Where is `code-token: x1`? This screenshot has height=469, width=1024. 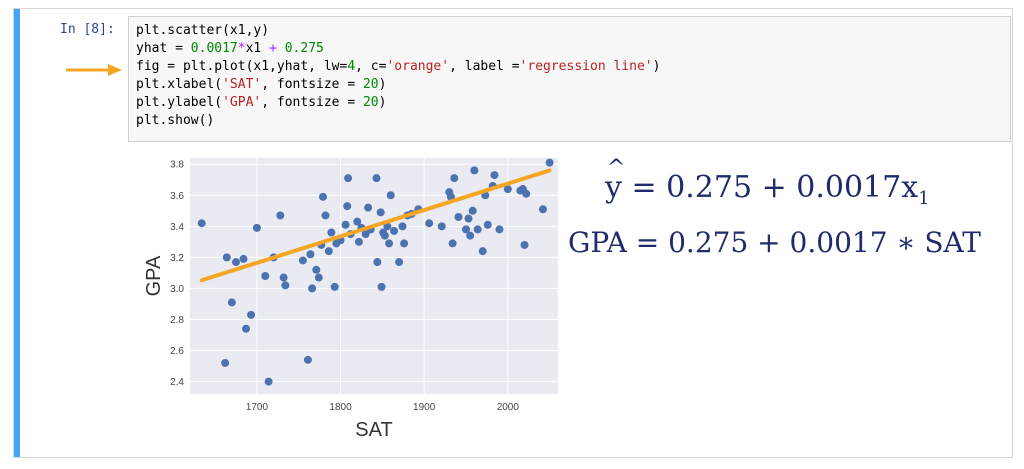 code-token: x1 is located at coordinates (257, 48).